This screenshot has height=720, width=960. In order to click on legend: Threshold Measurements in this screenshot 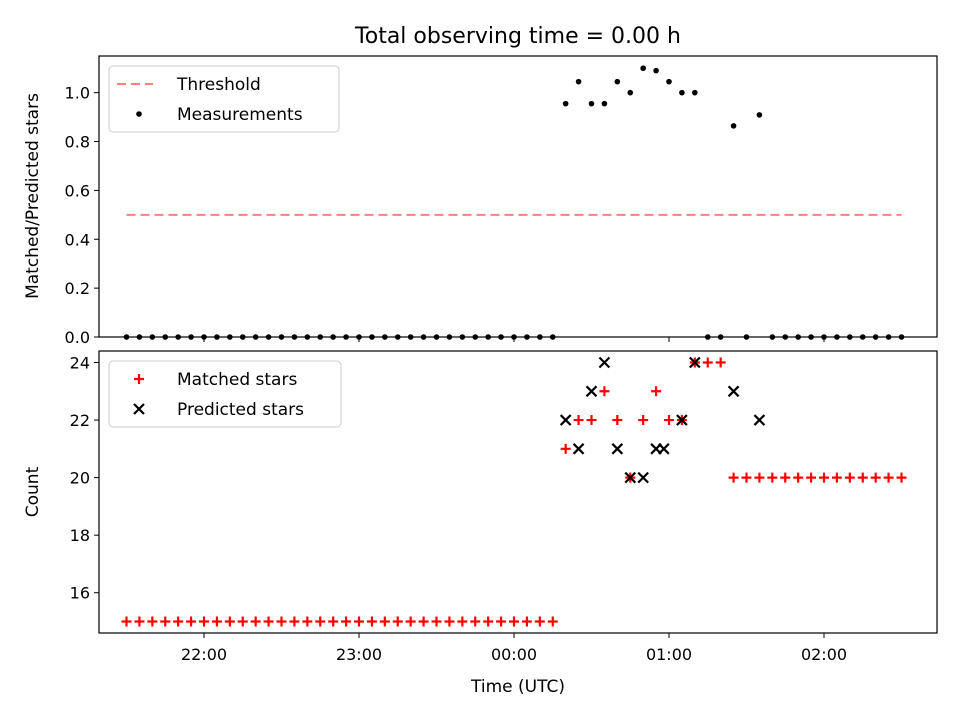, I will do `click(224, 99)`.